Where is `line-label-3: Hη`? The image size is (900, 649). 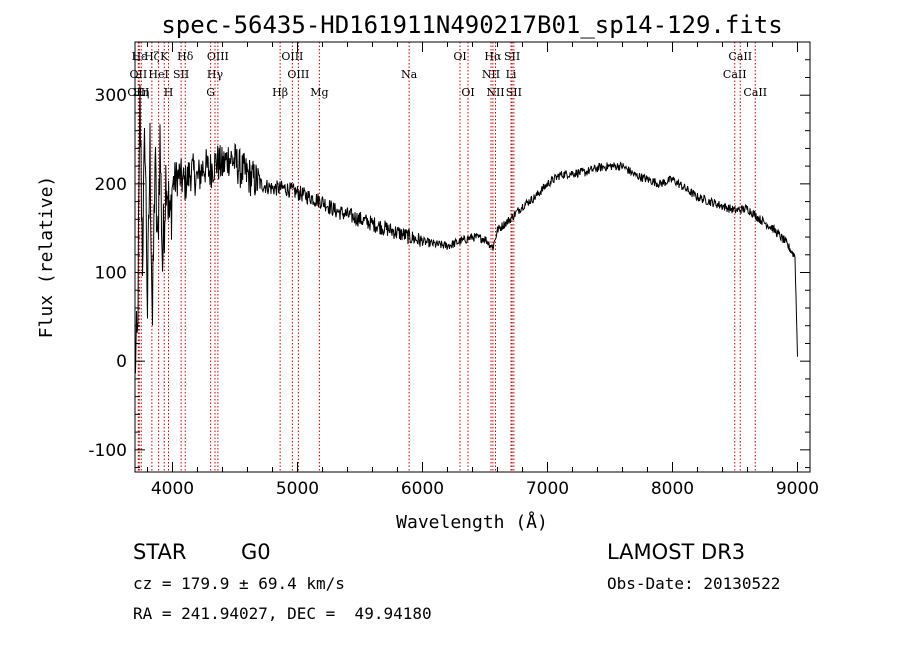
line-label-3: Hη is located at coordinates (141, 92).